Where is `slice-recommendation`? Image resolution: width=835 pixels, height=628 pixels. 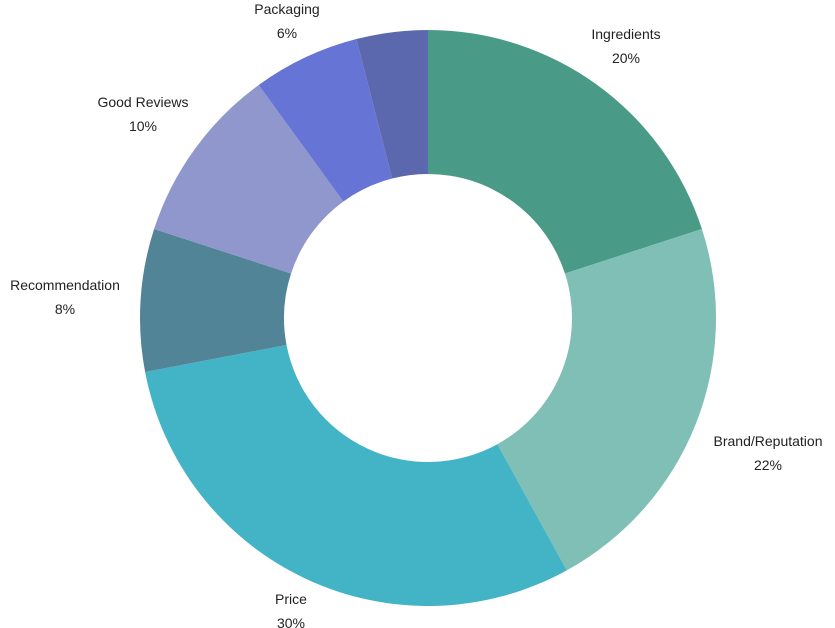 slice-recommendation is located at coordinates (215, 300).